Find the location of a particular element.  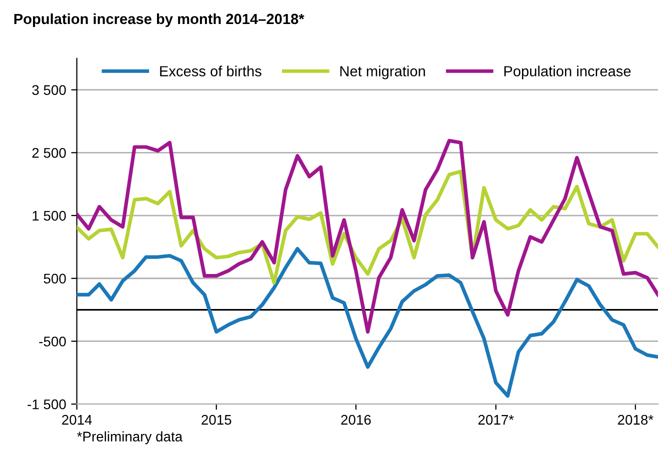

y-tick-label: 3 500 is located at coordinates (49, 90).